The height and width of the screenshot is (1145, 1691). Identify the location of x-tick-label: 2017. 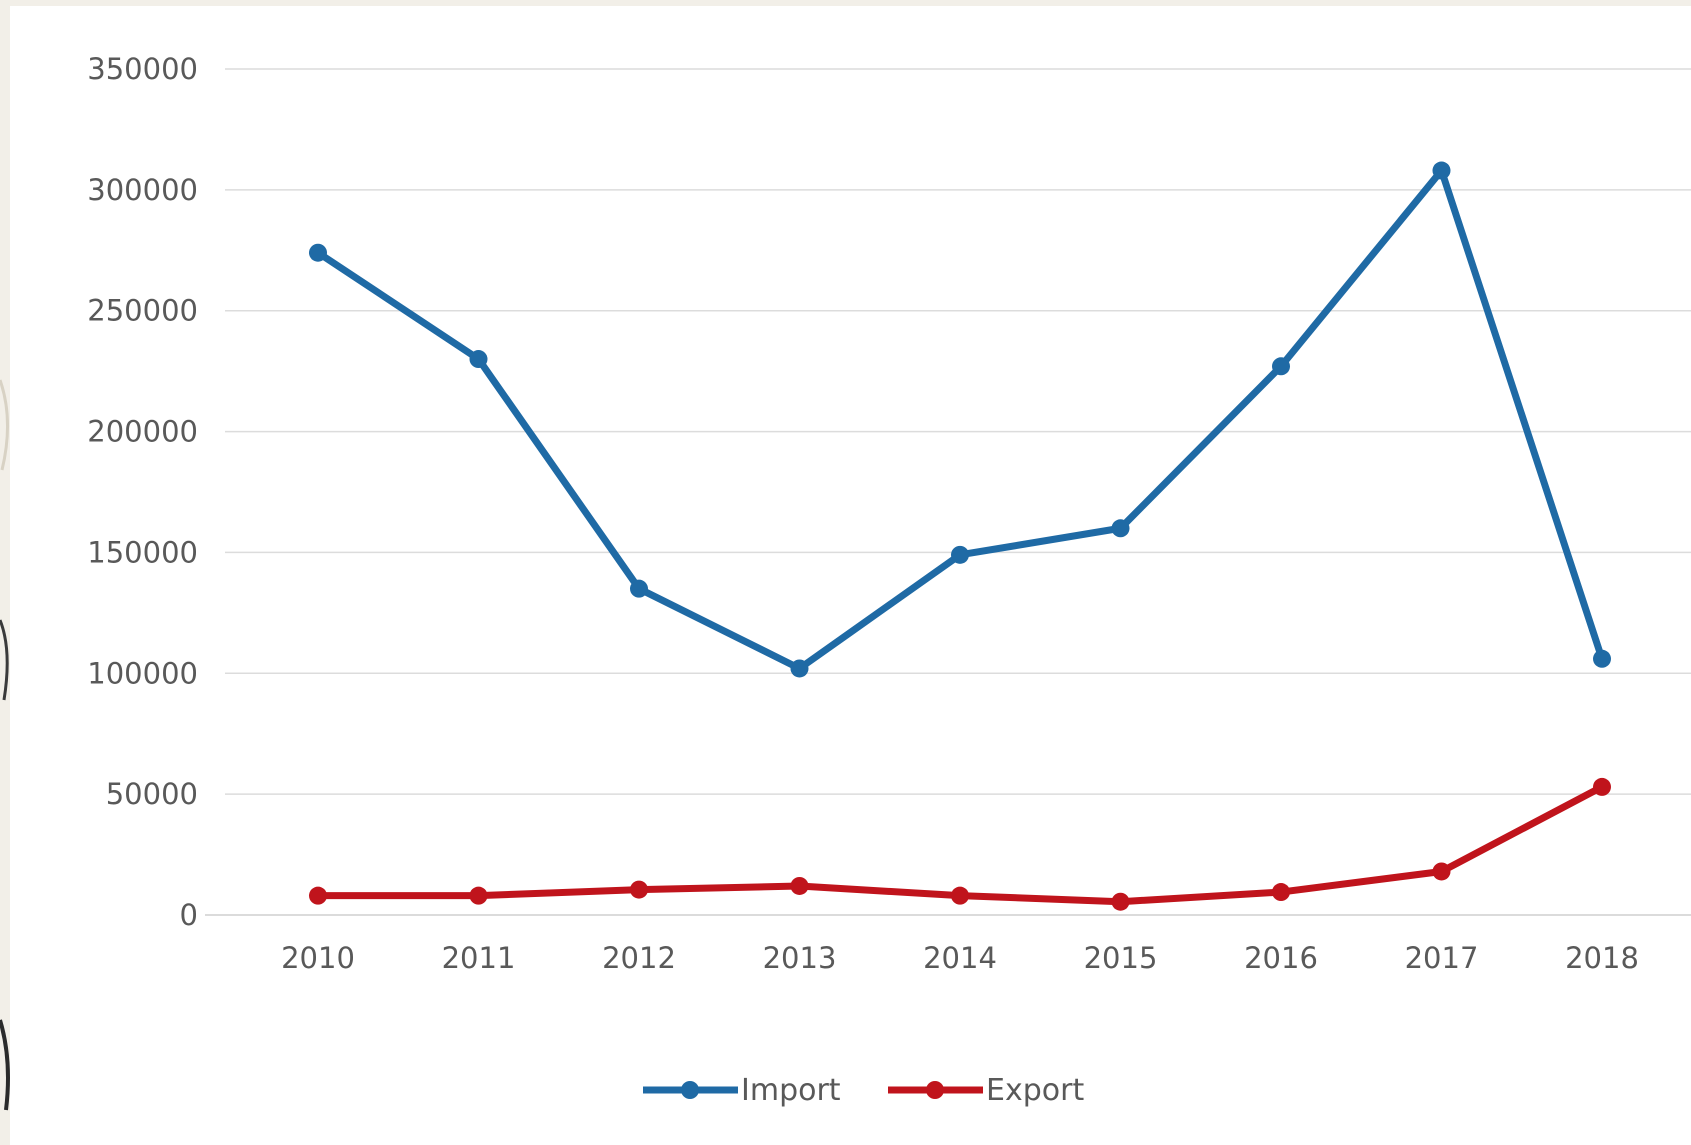
(1442, 958).